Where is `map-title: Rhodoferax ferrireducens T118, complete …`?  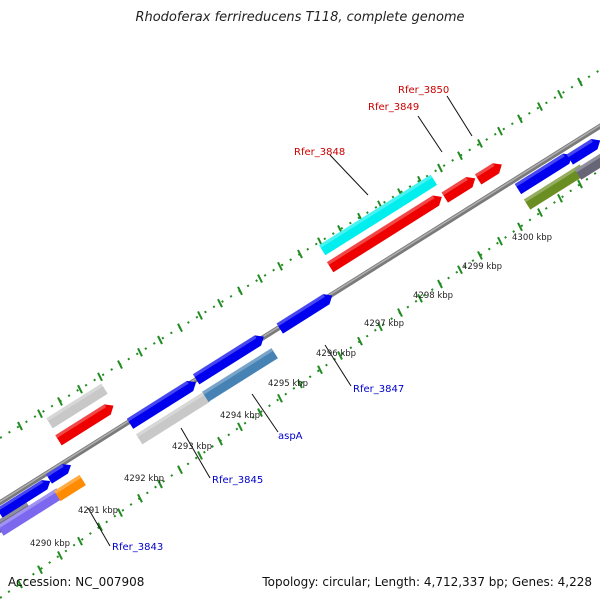 map-title: Rhodoferax ferrireducens T118, complete … is located at coordinates (300, 17).